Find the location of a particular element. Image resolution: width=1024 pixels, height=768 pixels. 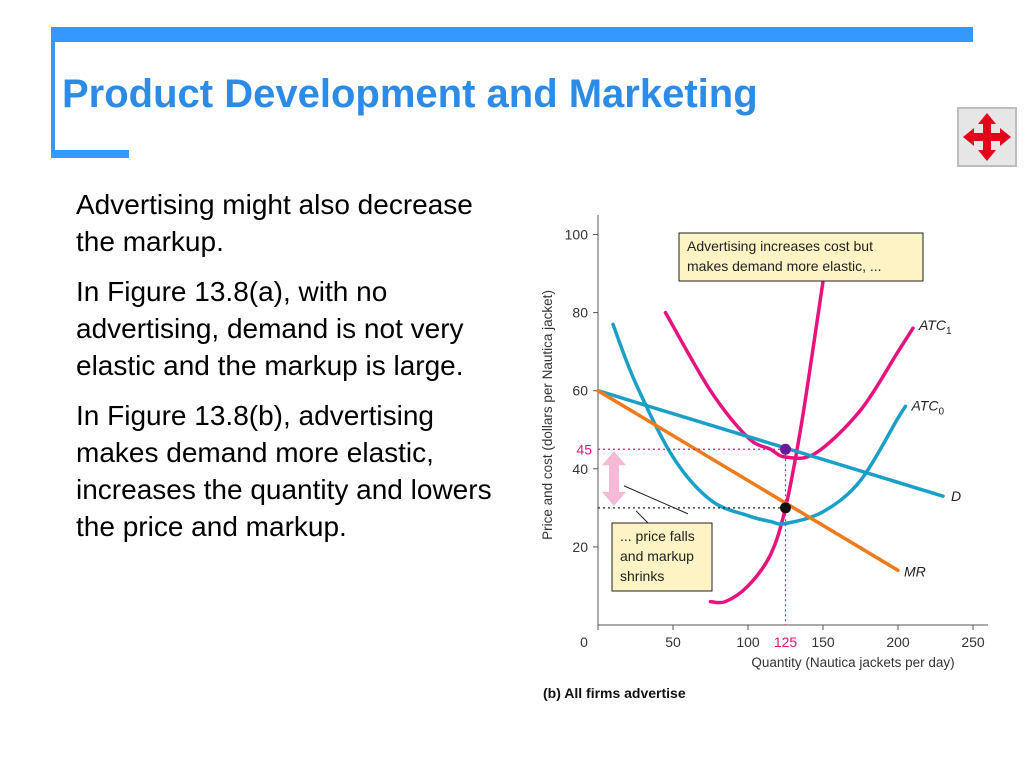

bottom-annotation-box: ... price falls and markup shrinks is located at coordinates (662, 557).